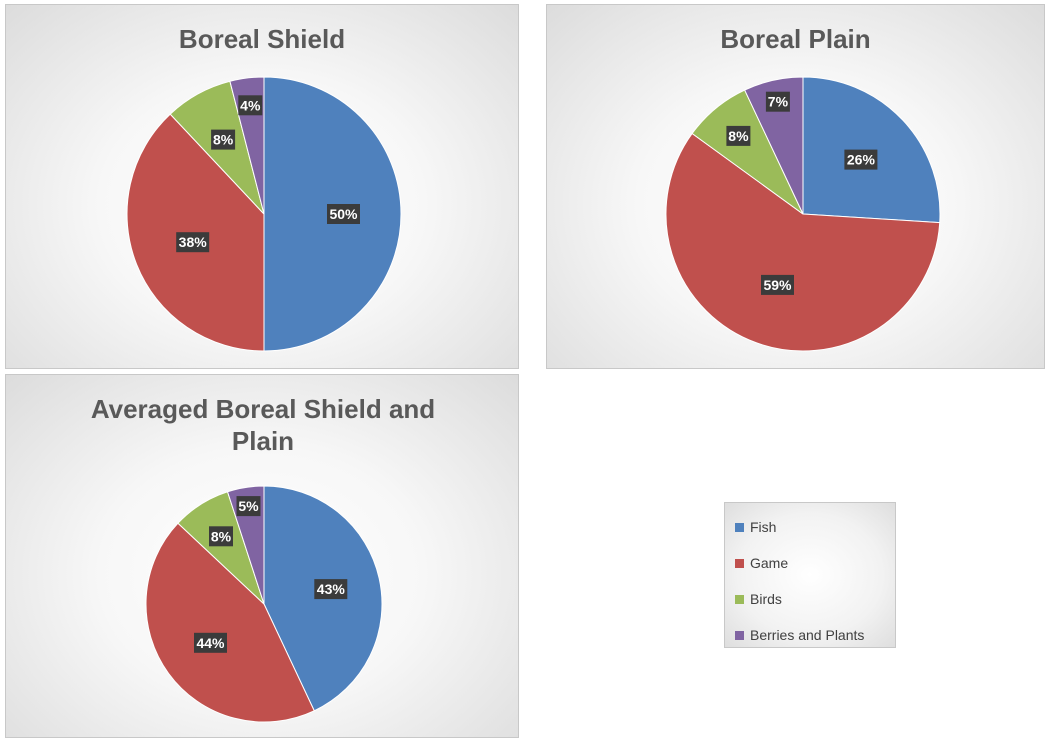 The height and width of the screenshot is (739, 1045). Describe the element at coordinates (815, 563) in the screenshot. I see `legend-item-game: Game` at that location.